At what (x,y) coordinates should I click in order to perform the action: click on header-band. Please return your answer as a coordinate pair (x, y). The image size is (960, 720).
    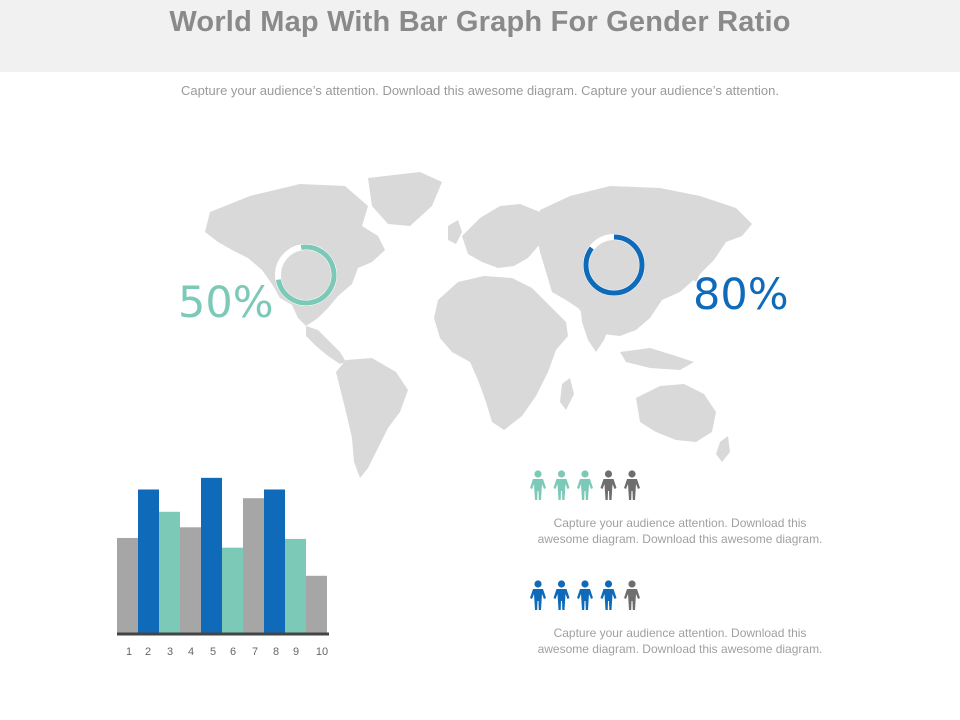
    Looking at the image, I should click on (480, 36).